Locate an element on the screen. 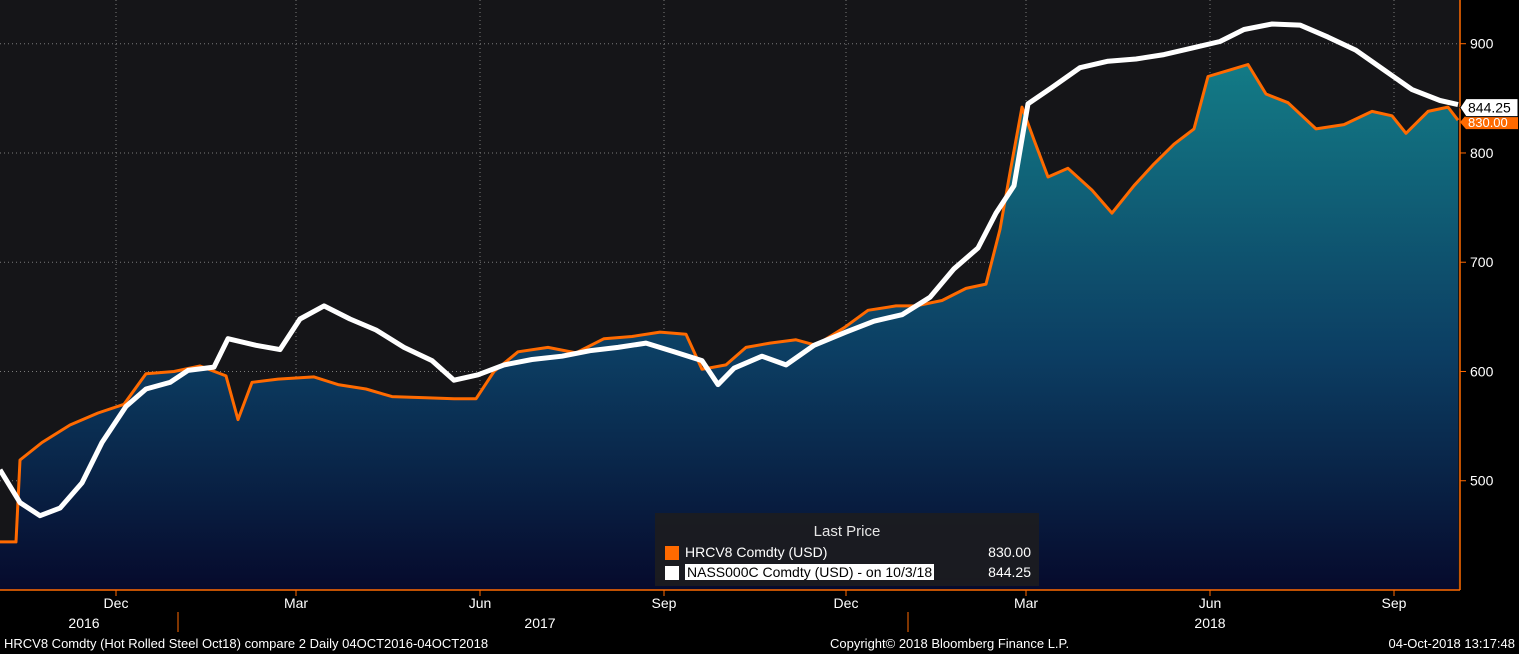 This screenshot has height=654, width=1519. legend-item-label: HRCV8 Comdty (USD) is located at coordinates (756, 552).